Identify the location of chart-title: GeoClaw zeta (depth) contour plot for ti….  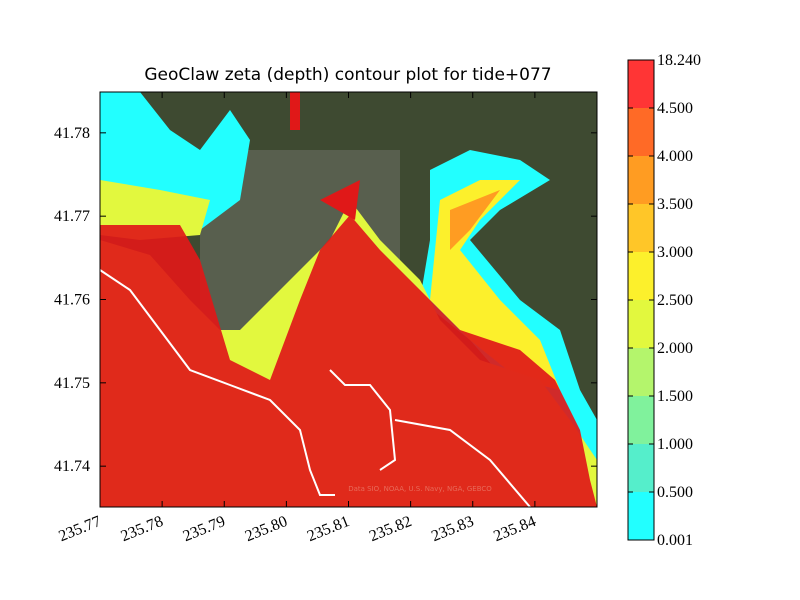
(347, 75).